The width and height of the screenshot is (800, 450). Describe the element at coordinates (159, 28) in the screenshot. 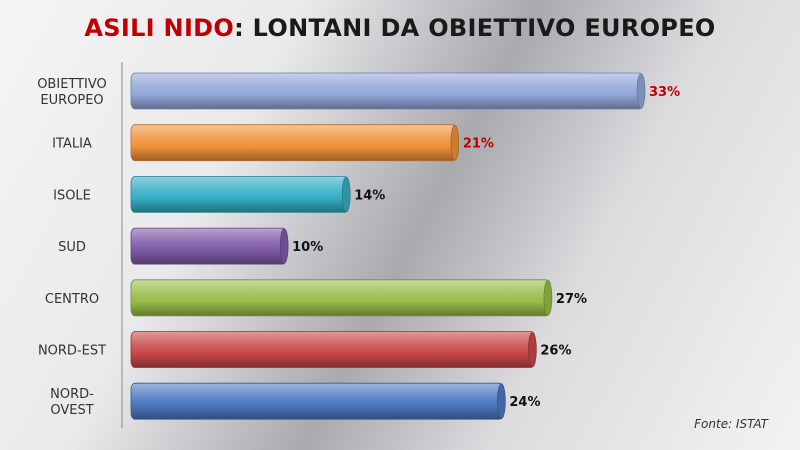

I see `chart-title-accent: ASILI NIDO` at that location.